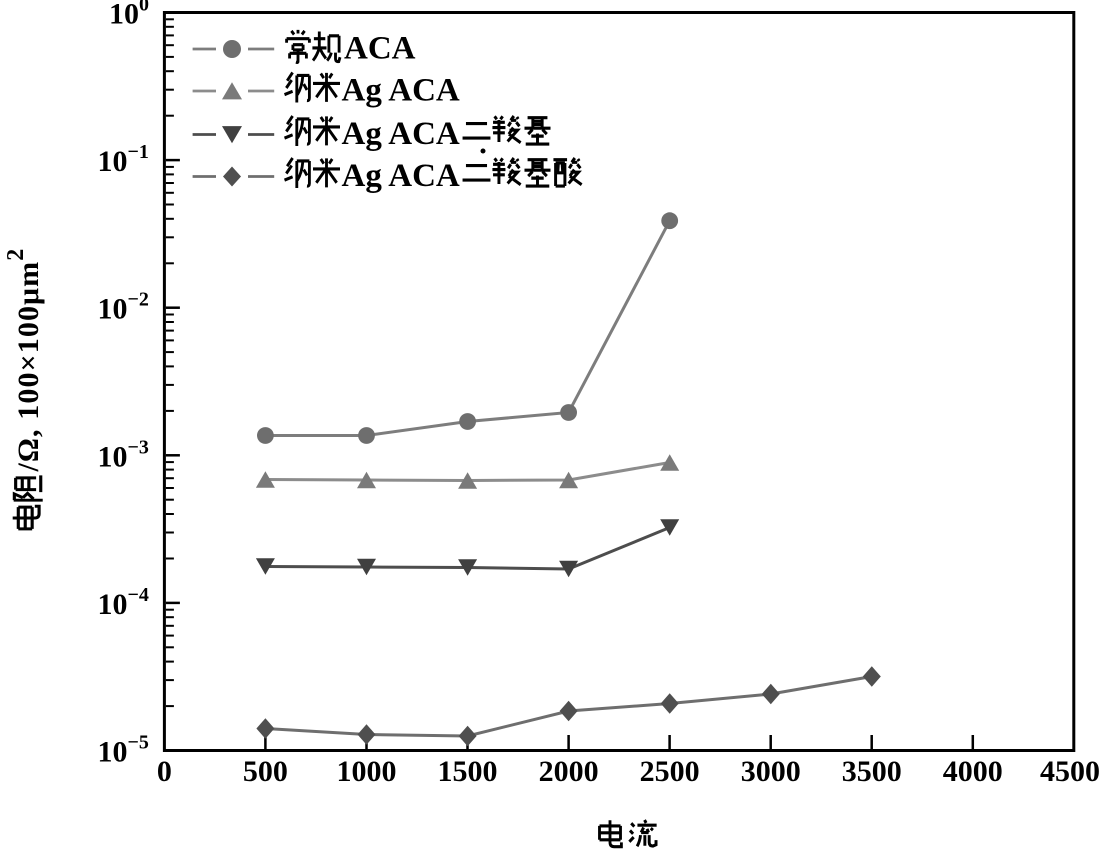 This screenshot has width=1101, height=849. I want to click on svg-text: 3500, so click(872, 771).